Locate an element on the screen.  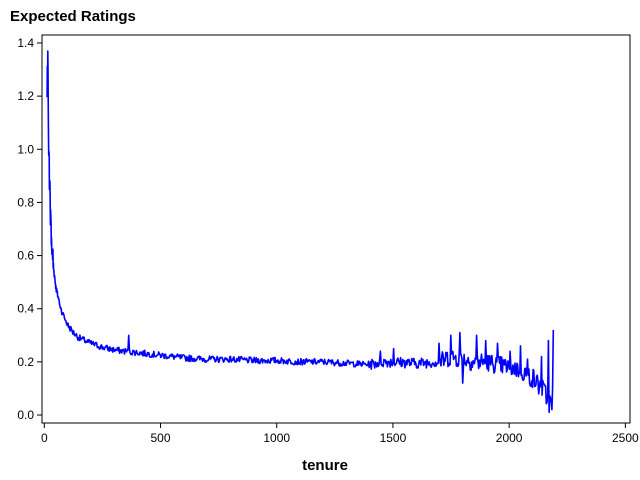
y-tick-label: 0.6 is located at coordinates (25, 256).